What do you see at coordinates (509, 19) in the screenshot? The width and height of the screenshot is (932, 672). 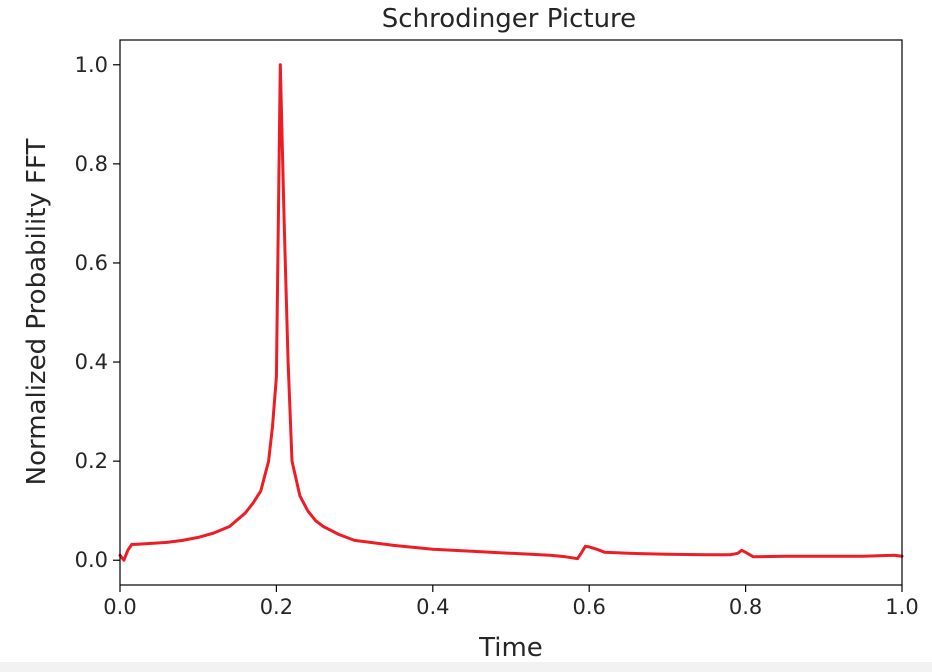 I see `chart-title: Schrodinger Picture` at bounding box center [509, 19].